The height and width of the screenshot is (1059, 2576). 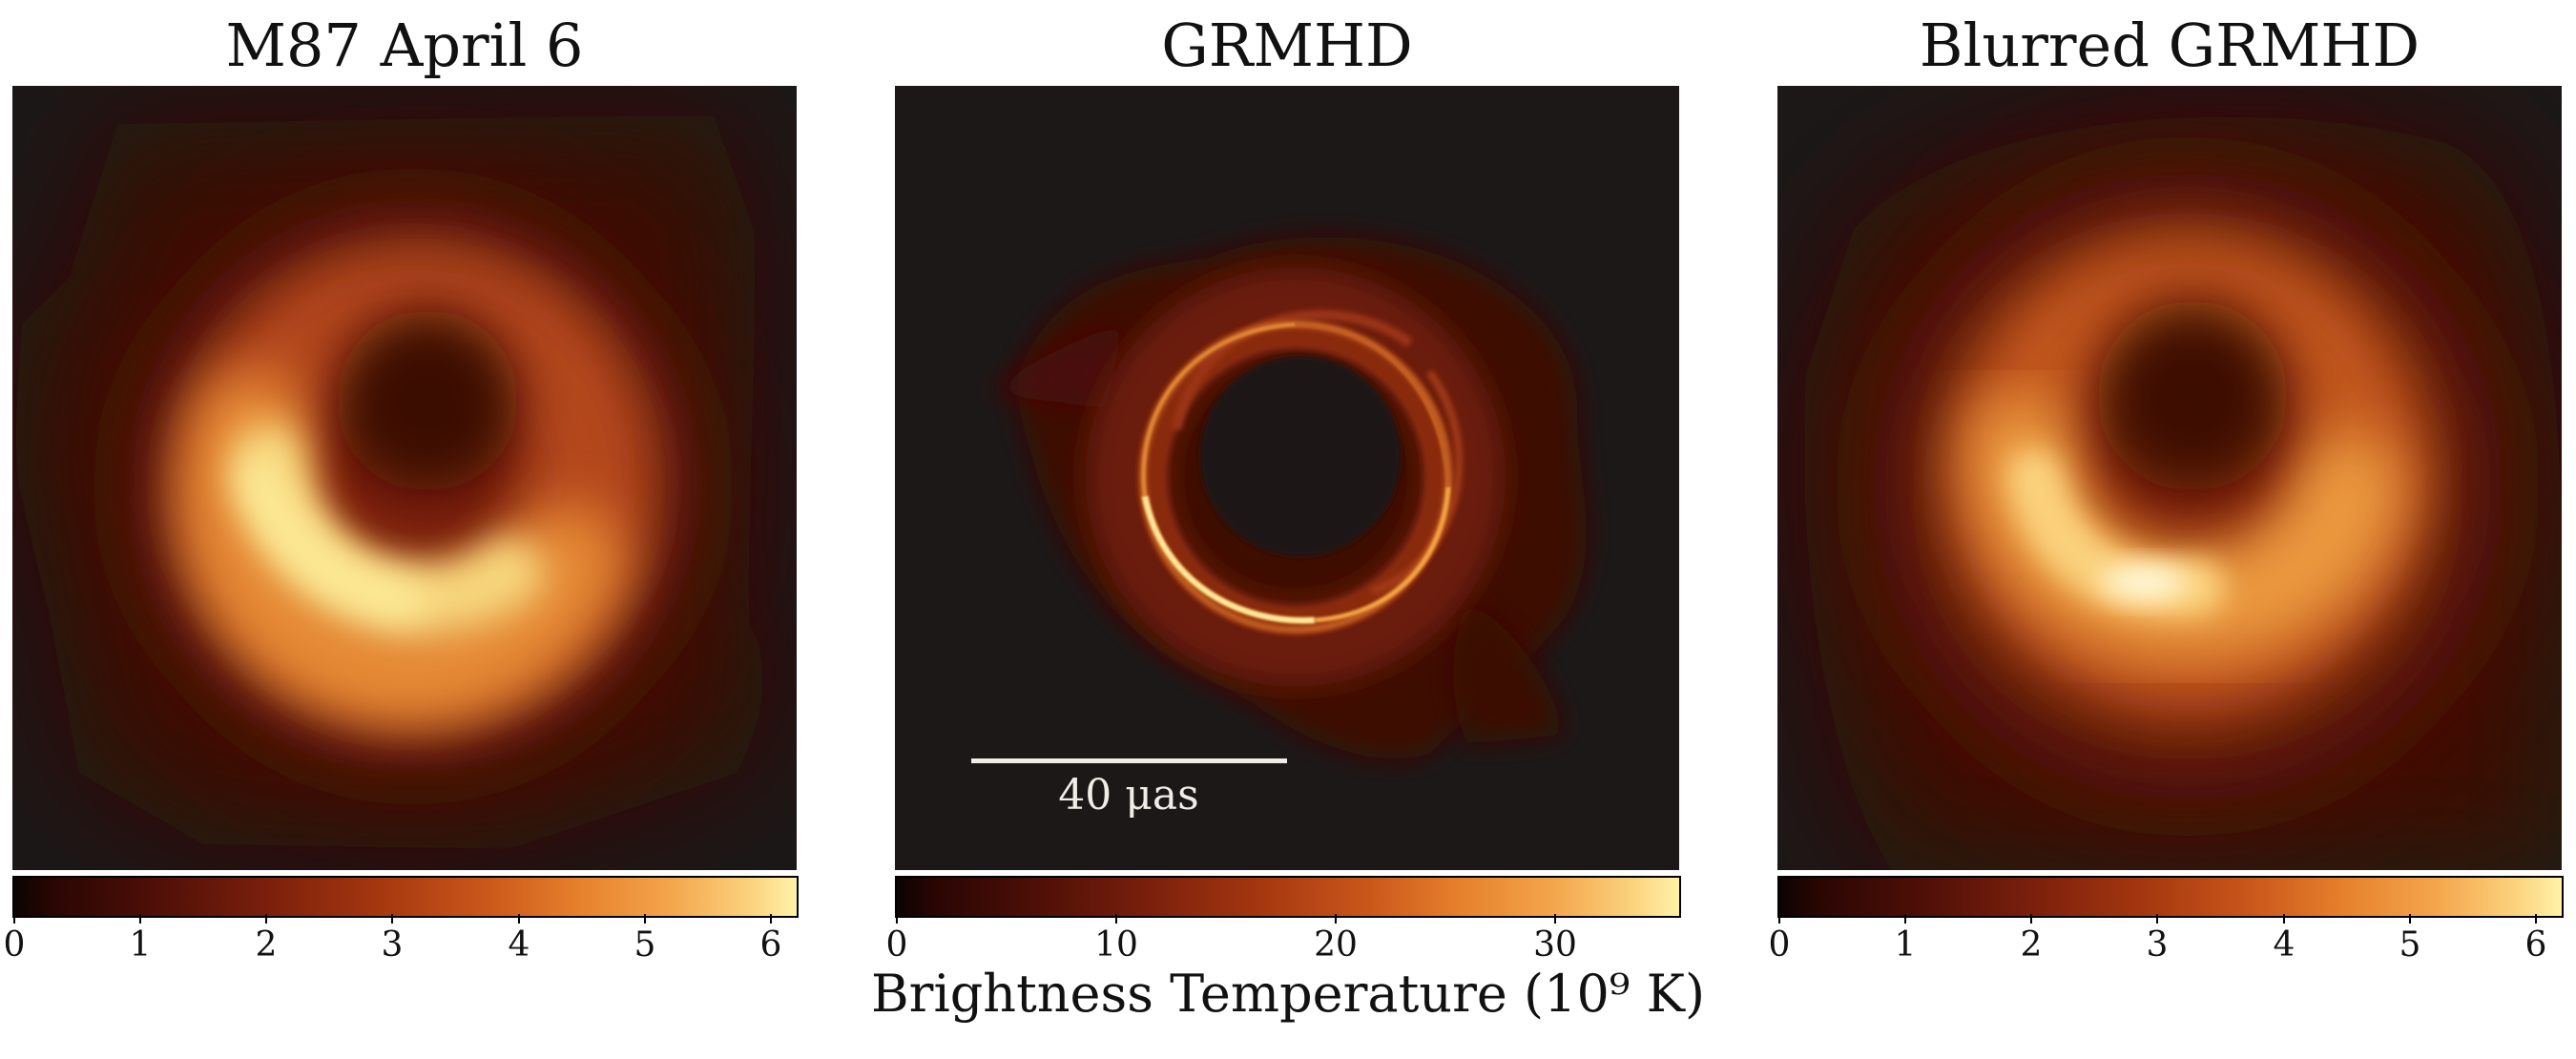 What do you see at coordinates (140, 945) in the screenshot?
I see `colorbar-1-tick: 1` at bounding box center [140, 945].